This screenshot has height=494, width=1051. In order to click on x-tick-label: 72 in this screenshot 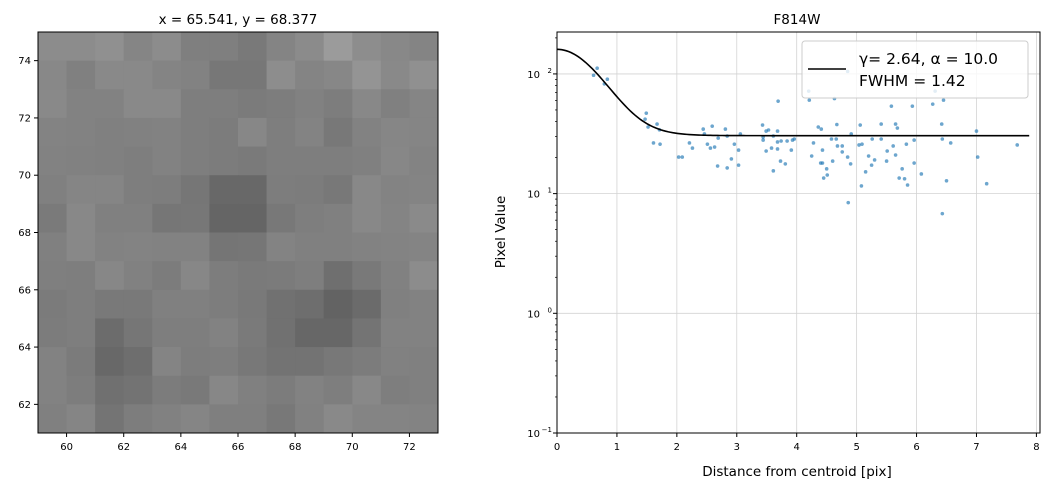, I will do `click(409, 447)`.